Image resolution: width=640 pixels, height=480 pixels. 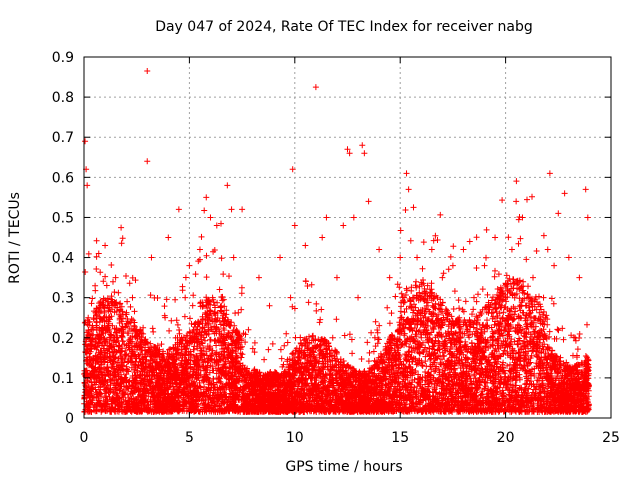 What do you see at coordinates (350, 438) in the screenshot?
I see `x-axis-tick-labels: 0 5 10 15 20 25` at bounding box center [350, 438].